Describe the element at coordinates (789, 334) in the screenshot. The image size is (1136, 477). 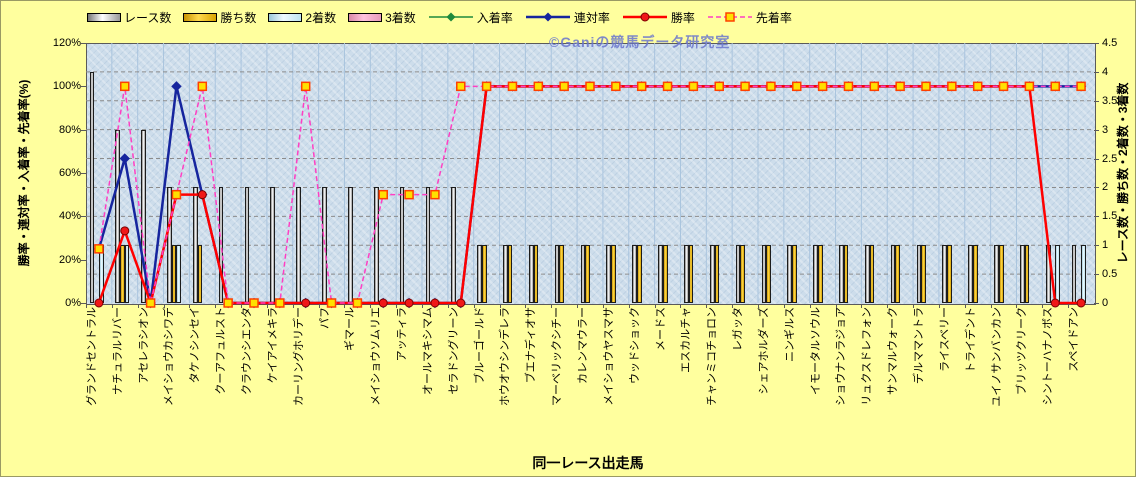
I see `x-label: ニンギルス` at that location.